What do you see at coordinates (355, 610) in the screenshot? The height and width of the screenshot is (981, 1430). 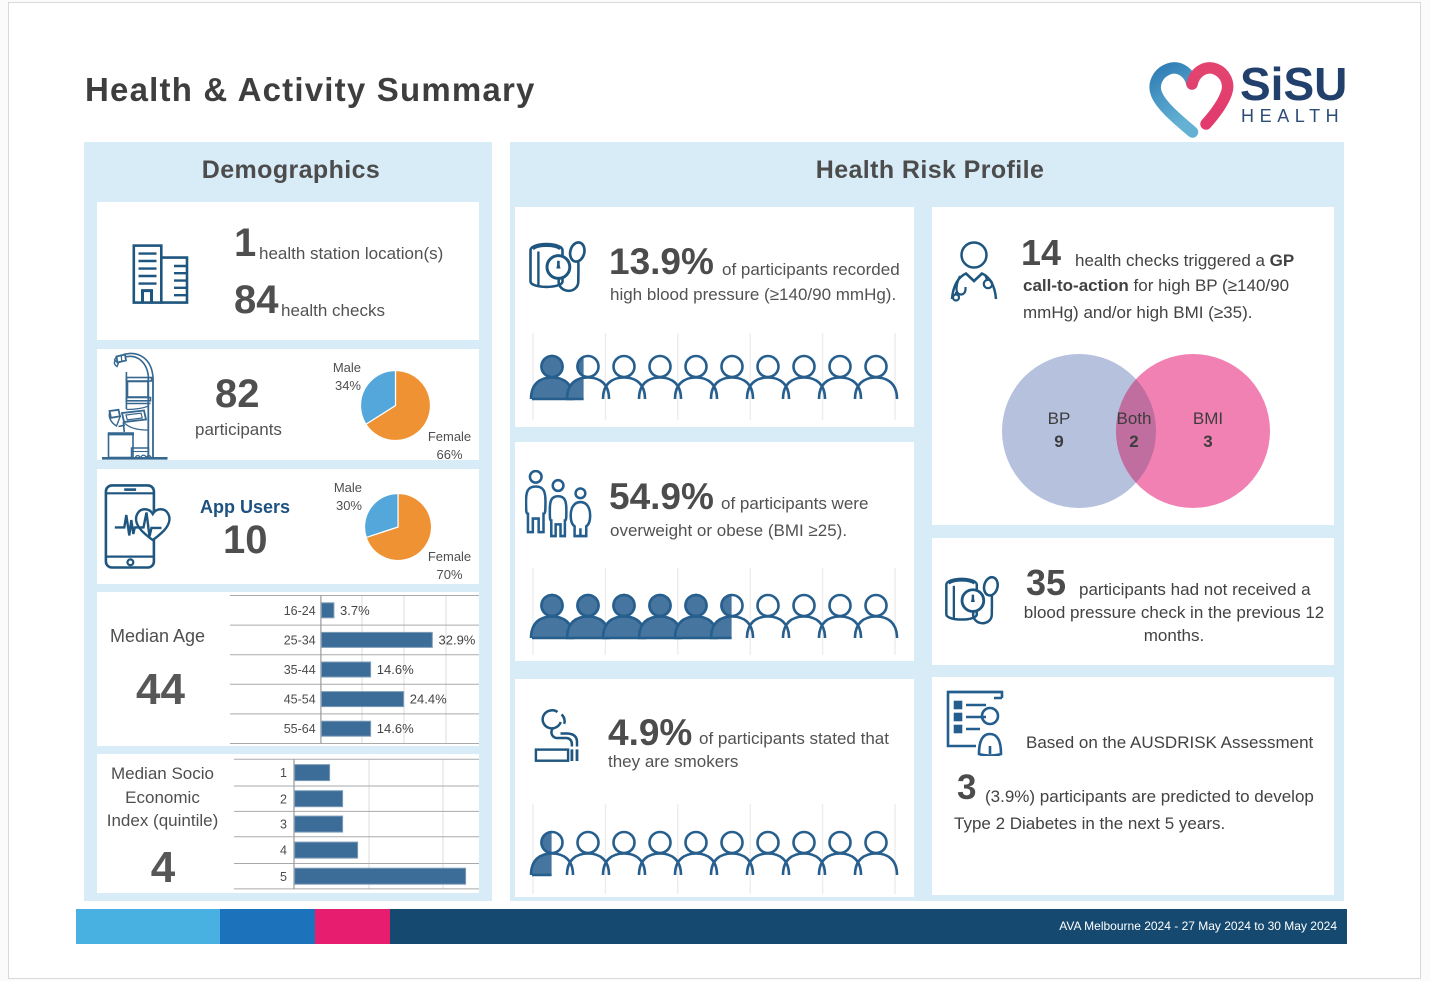 I see `svg-text: 3.7%` at bounding box center [355, 610].